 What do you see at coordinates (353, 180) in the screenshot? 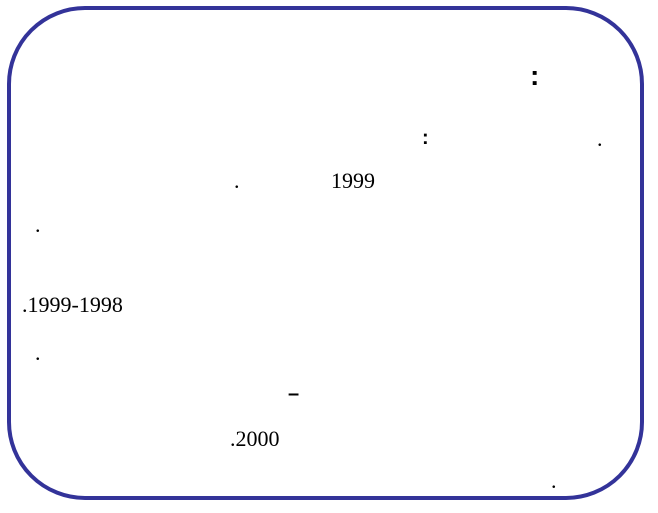
I see `line2-year: 1999` at bounding box center [353, 180].